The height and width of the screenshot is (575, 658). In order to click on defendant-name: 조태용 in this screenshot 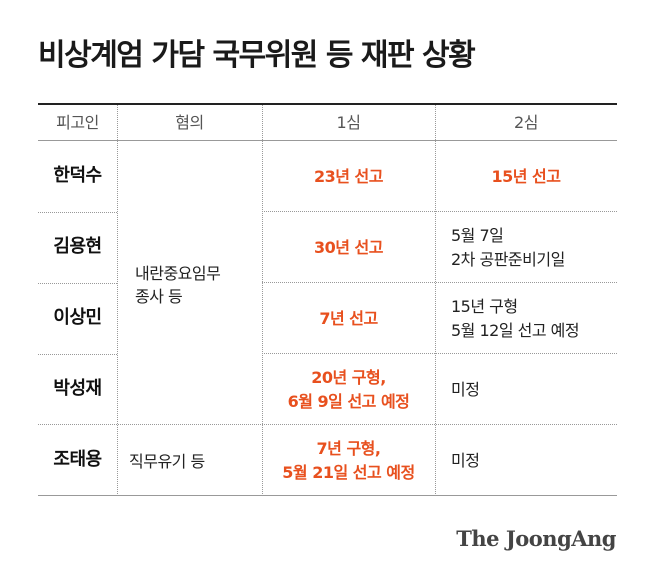, I will do `click(77, 460)`.